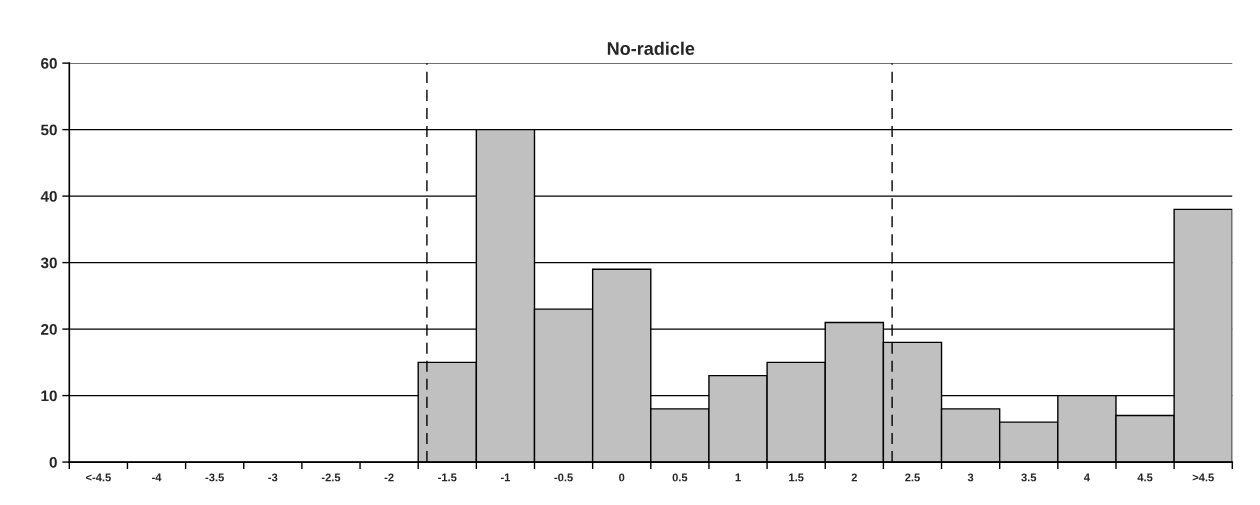 This screenshot has height=505, width=1260. Describe the element at coordinates (680, 477) in the screenshot. I see `x-tick-label: 0.5` at that location.